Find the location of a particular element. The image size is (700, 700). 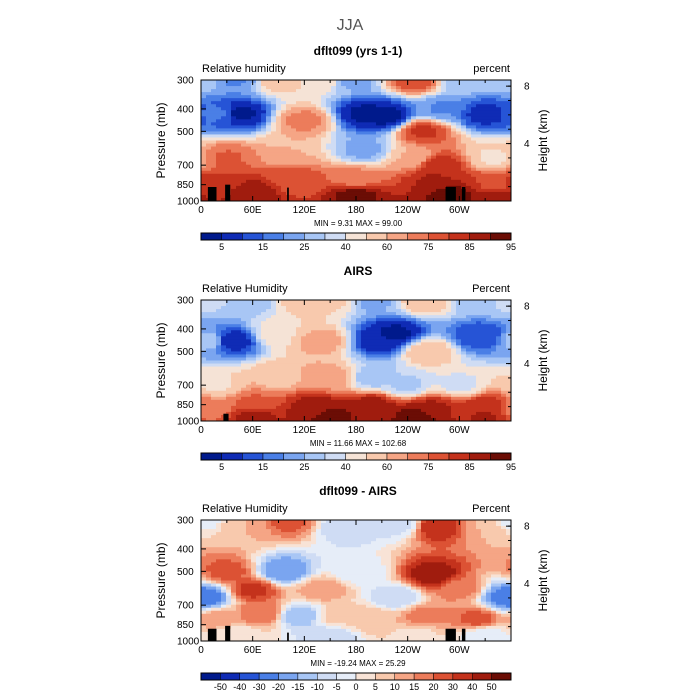

terrain-mask is located at coordinates (228, 192).